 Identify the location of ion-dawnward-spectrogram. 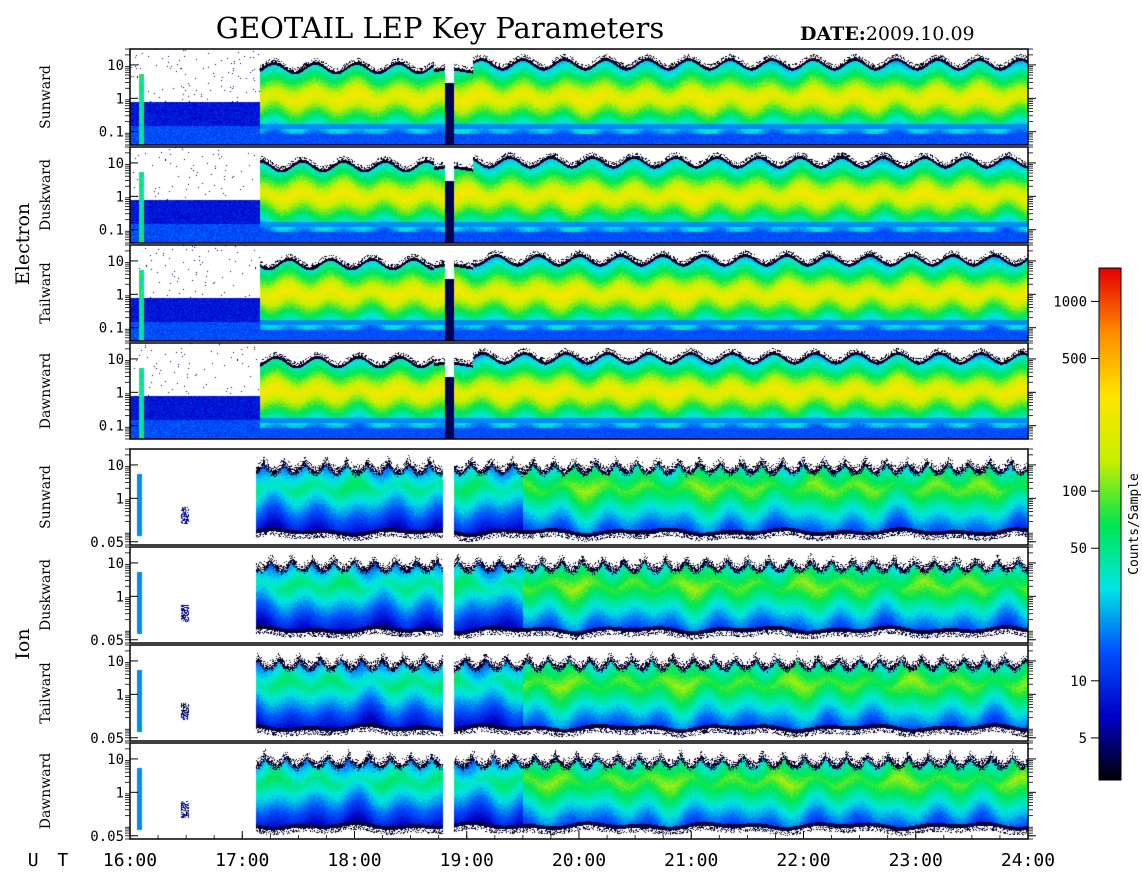
(579, 791).